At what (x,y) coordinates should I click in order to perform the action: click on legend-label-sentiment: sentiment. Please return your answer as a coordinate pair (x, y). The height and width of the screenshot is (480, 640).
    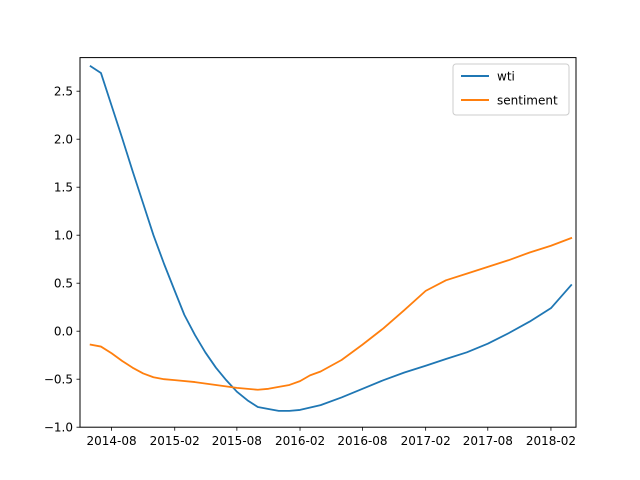
    Looking at the image, I should click on (527, 101).